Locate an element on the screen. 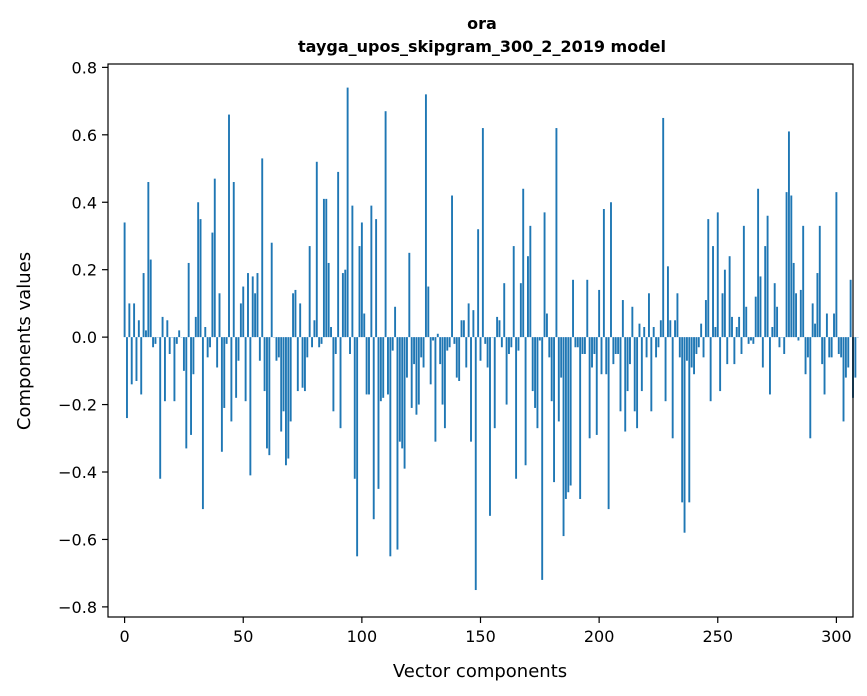  x-tick-label: 50 is located at coordinates (243, 636).